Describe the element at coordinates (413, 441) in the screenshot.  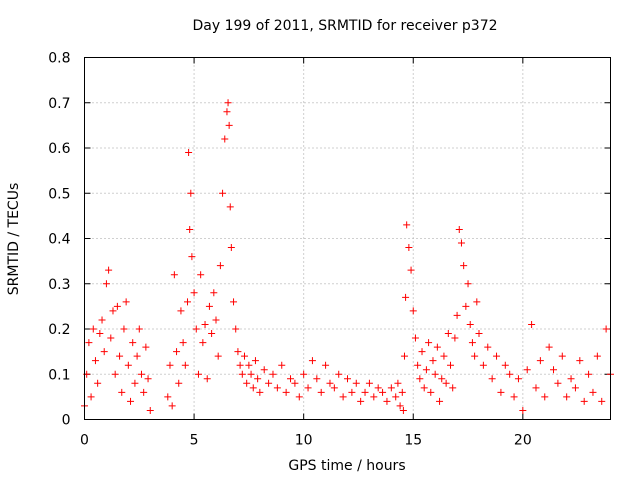
I see `x-tick-label: 15` at that location.